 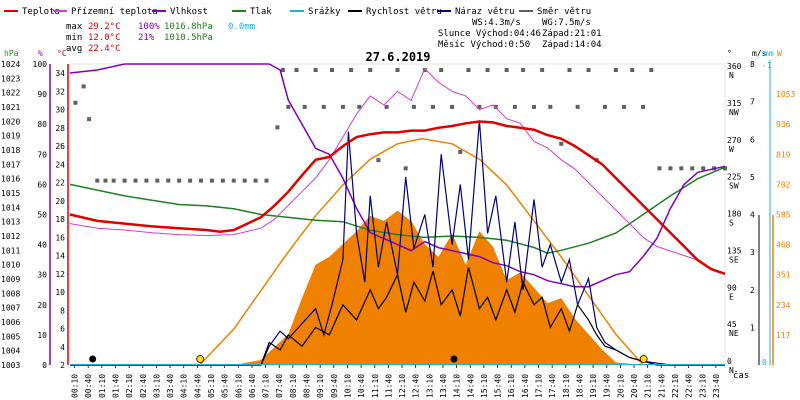 What do you see at coordinates (10, 136) in the screenshot?
I see `pressure-tick: 1019` at bounding box center [10, 136].